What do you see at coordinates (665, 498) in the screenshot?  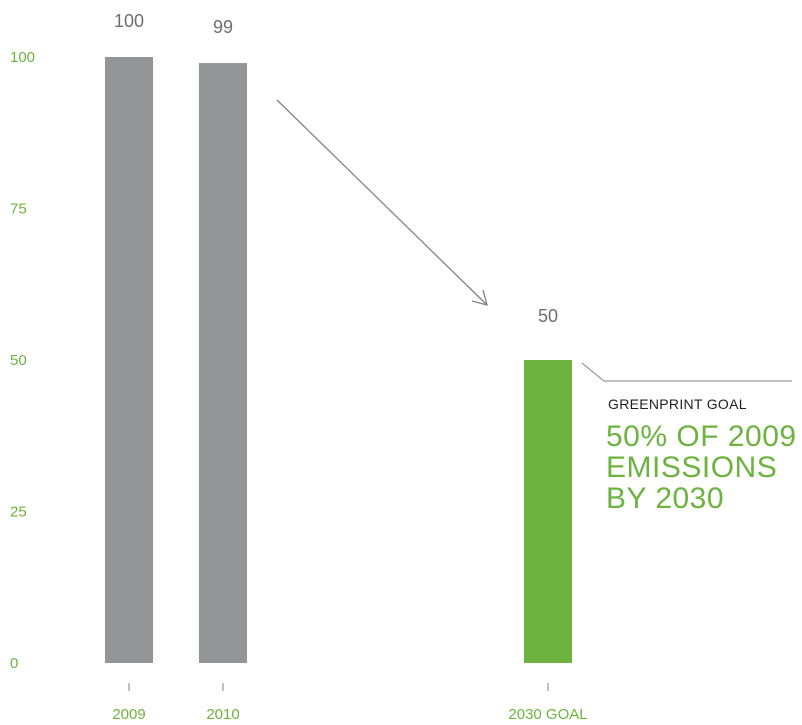 I see `annotation-line-3: BY 2030` at bounding box center [665, 498].